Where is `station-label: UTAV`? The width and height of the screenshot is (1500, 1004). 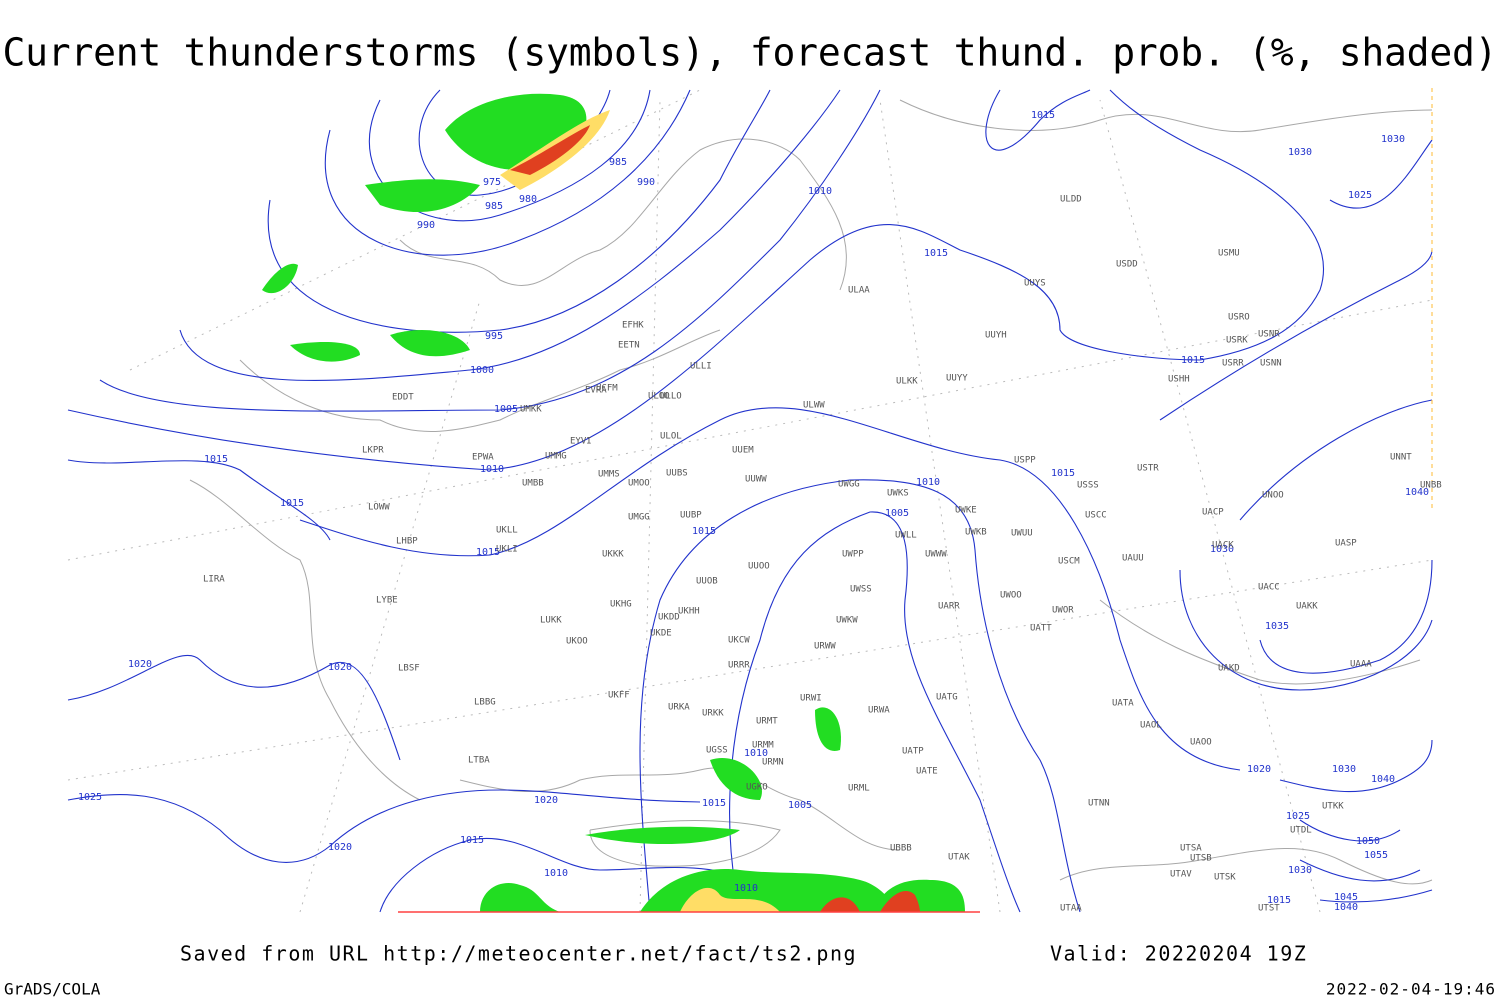
station-label: UTAV is located at coordinates (1181, 875).